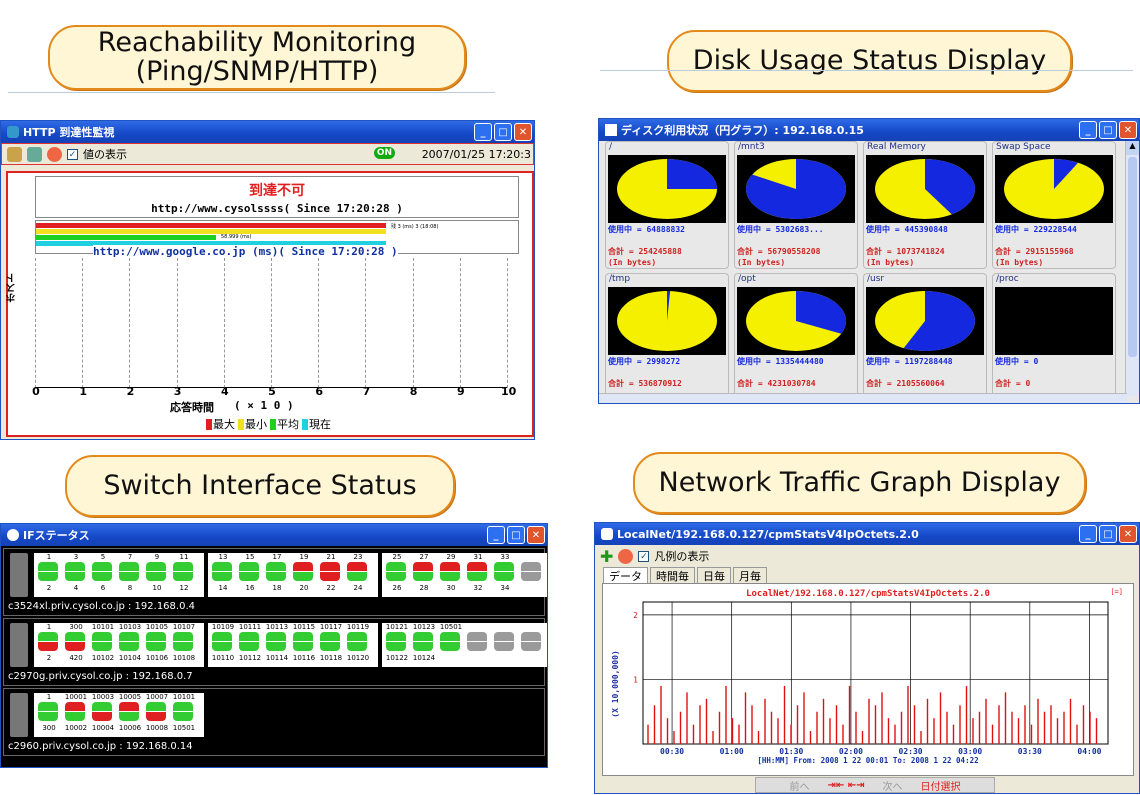  I want to click on show-values-checkbox: ✓, so click(72, 154).